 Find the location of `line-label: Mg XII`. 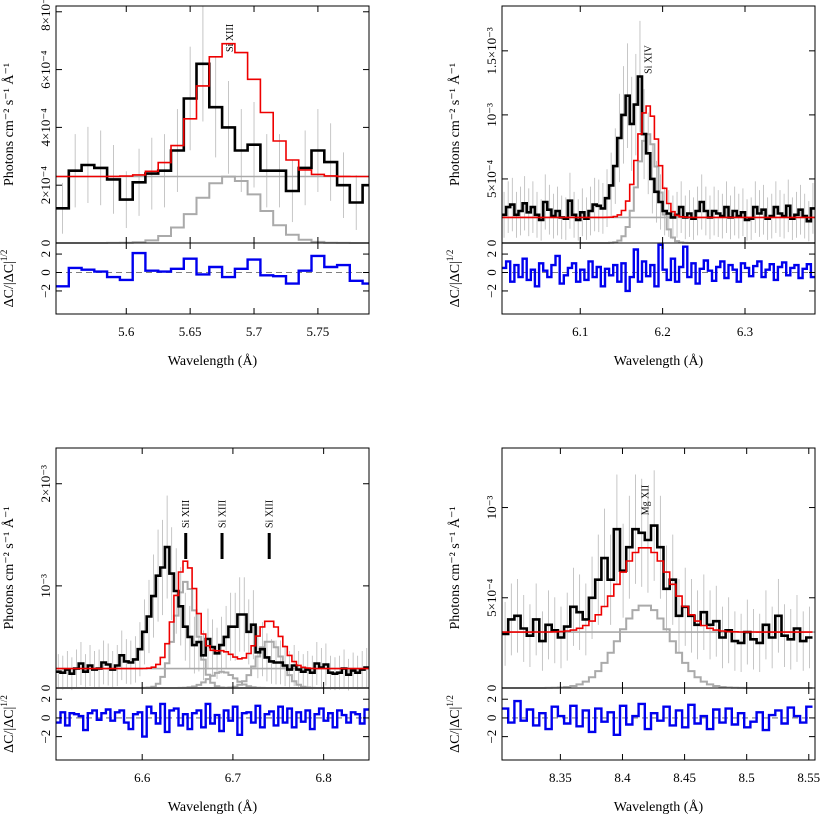

line-label: Mg XII is located at coordinates (645, 500).